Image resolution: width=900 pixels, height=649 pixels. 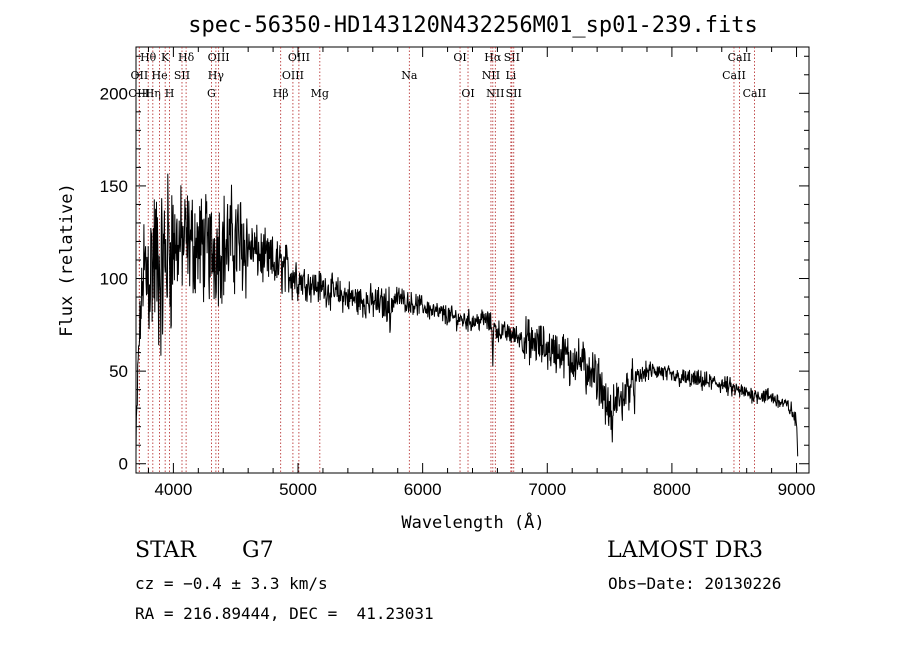 What do you see at coordinates (685, 550) in the screenshot?
I see `survey-name: LAMOST DR3` at bounding box center [685, 550].